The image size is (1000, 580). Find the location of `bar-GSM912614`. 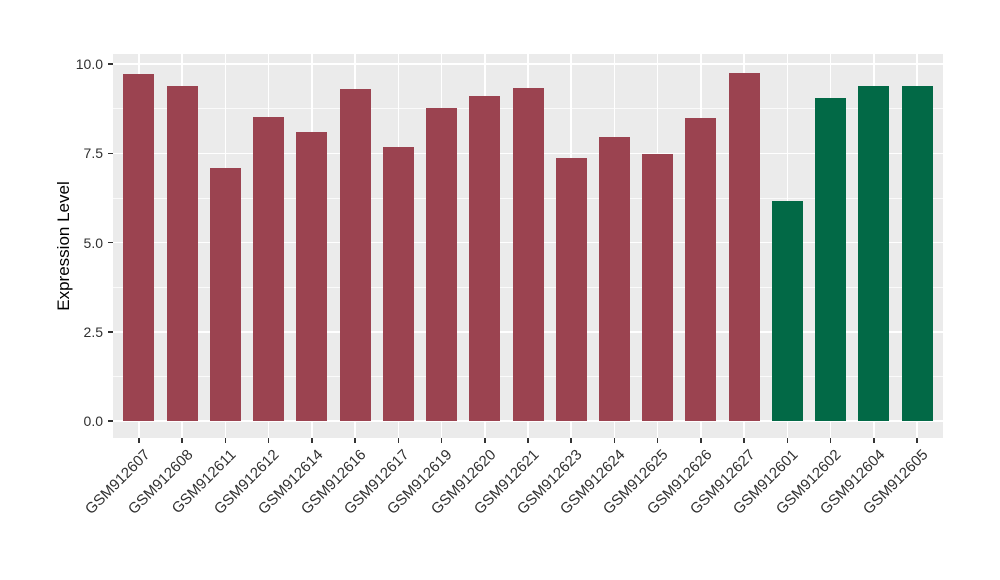

bar-GSM912614 is located at coordinates (312, 276).